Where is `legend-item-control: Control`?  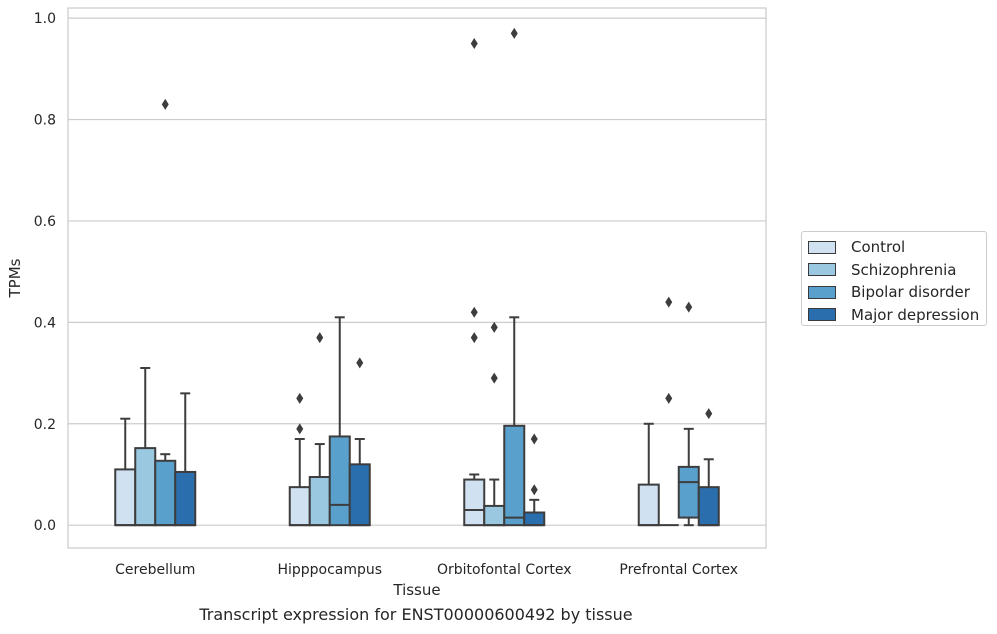
legend-item-control: Control is located at coordinates (897, 247).